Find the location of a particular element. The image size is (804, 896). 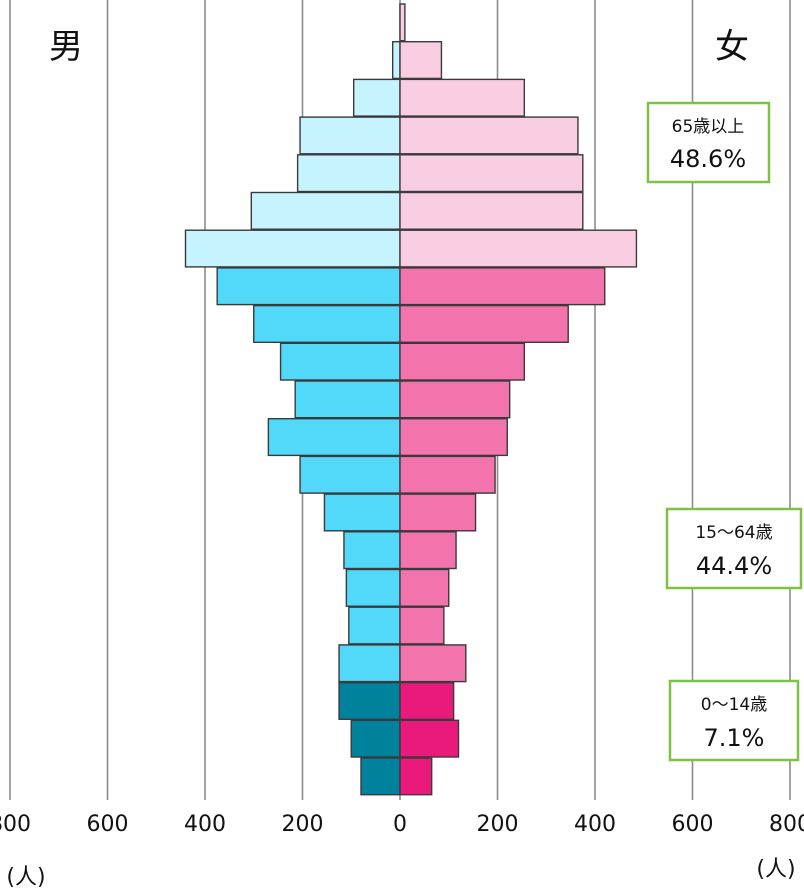

unit-label-left: (人) is located at coordinates (25, 877).